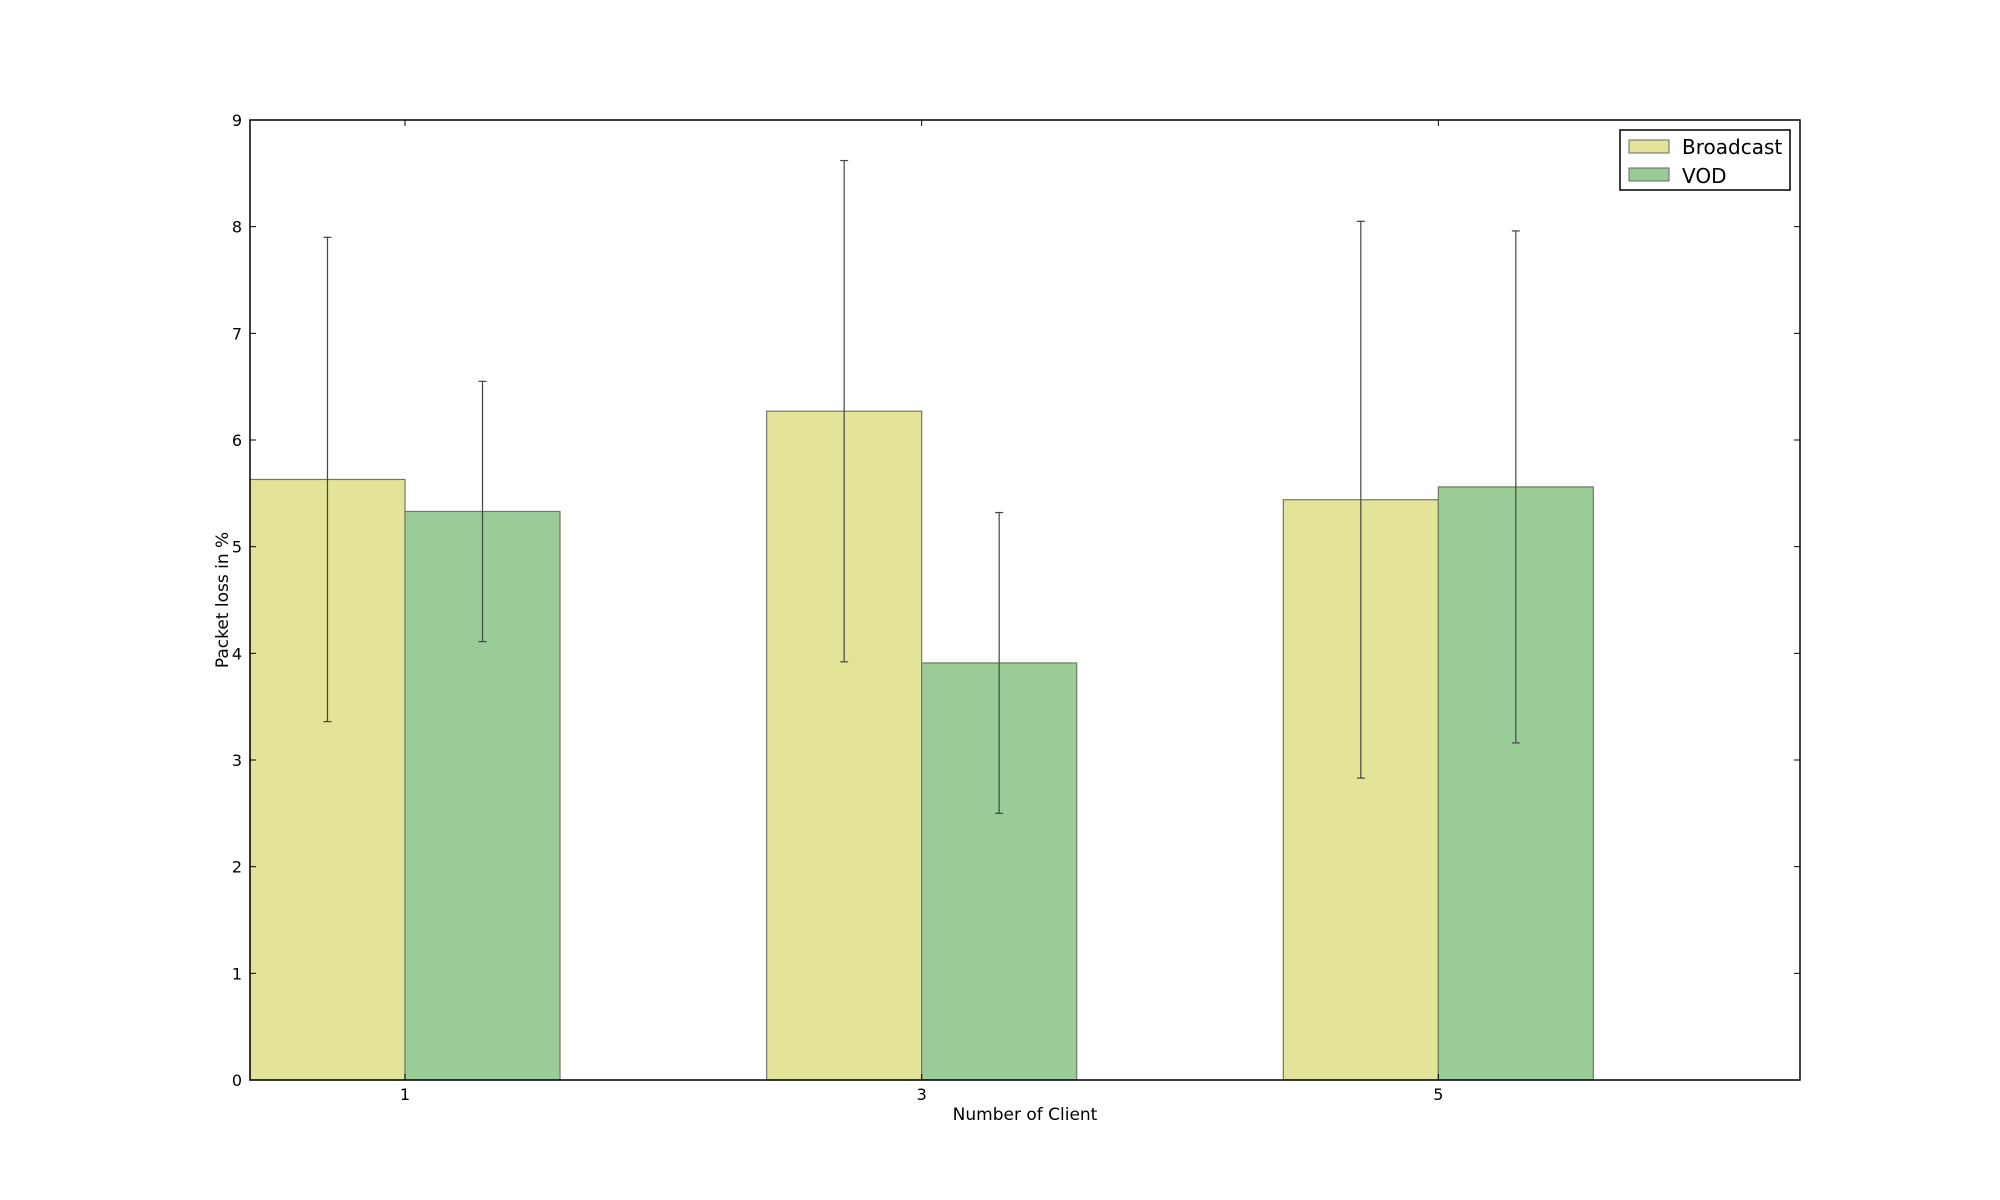 Image resolution: width=2000 pixels, height=1200 pixels. What do you see at coordinates (405, 1094) in the screenshot?
I see `x-tick-label: 1` at bounding box center [405, 1094].